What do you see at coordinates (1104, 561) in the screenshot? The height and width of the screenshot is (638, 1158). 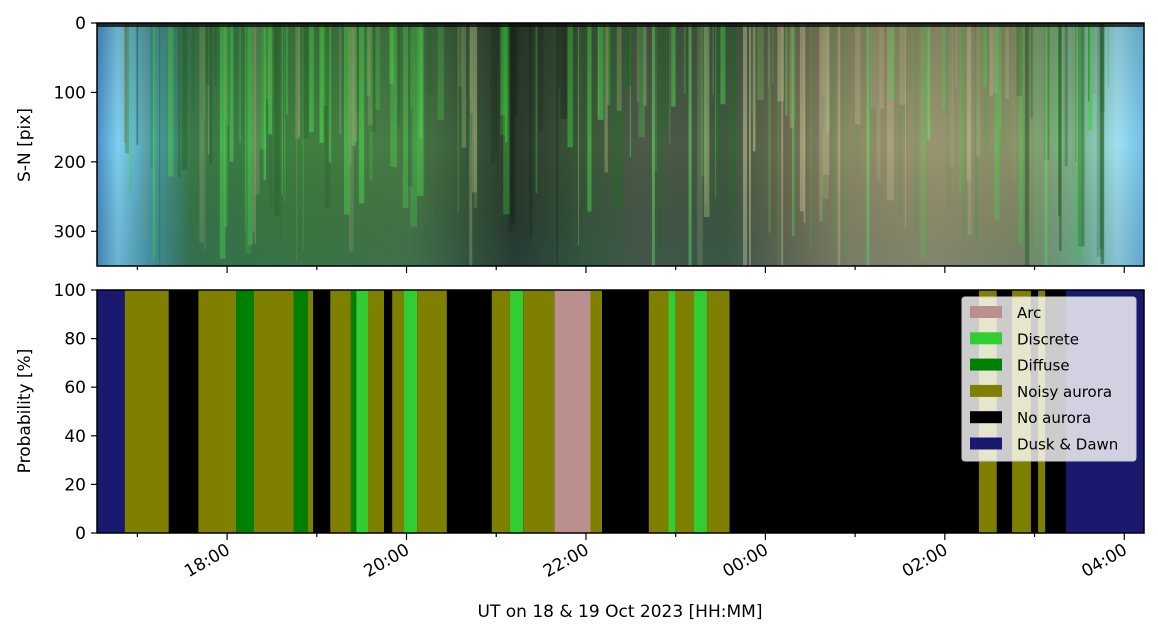 I see `probability-x-tick-label: 04:00` at bounding box center [1104, 561].